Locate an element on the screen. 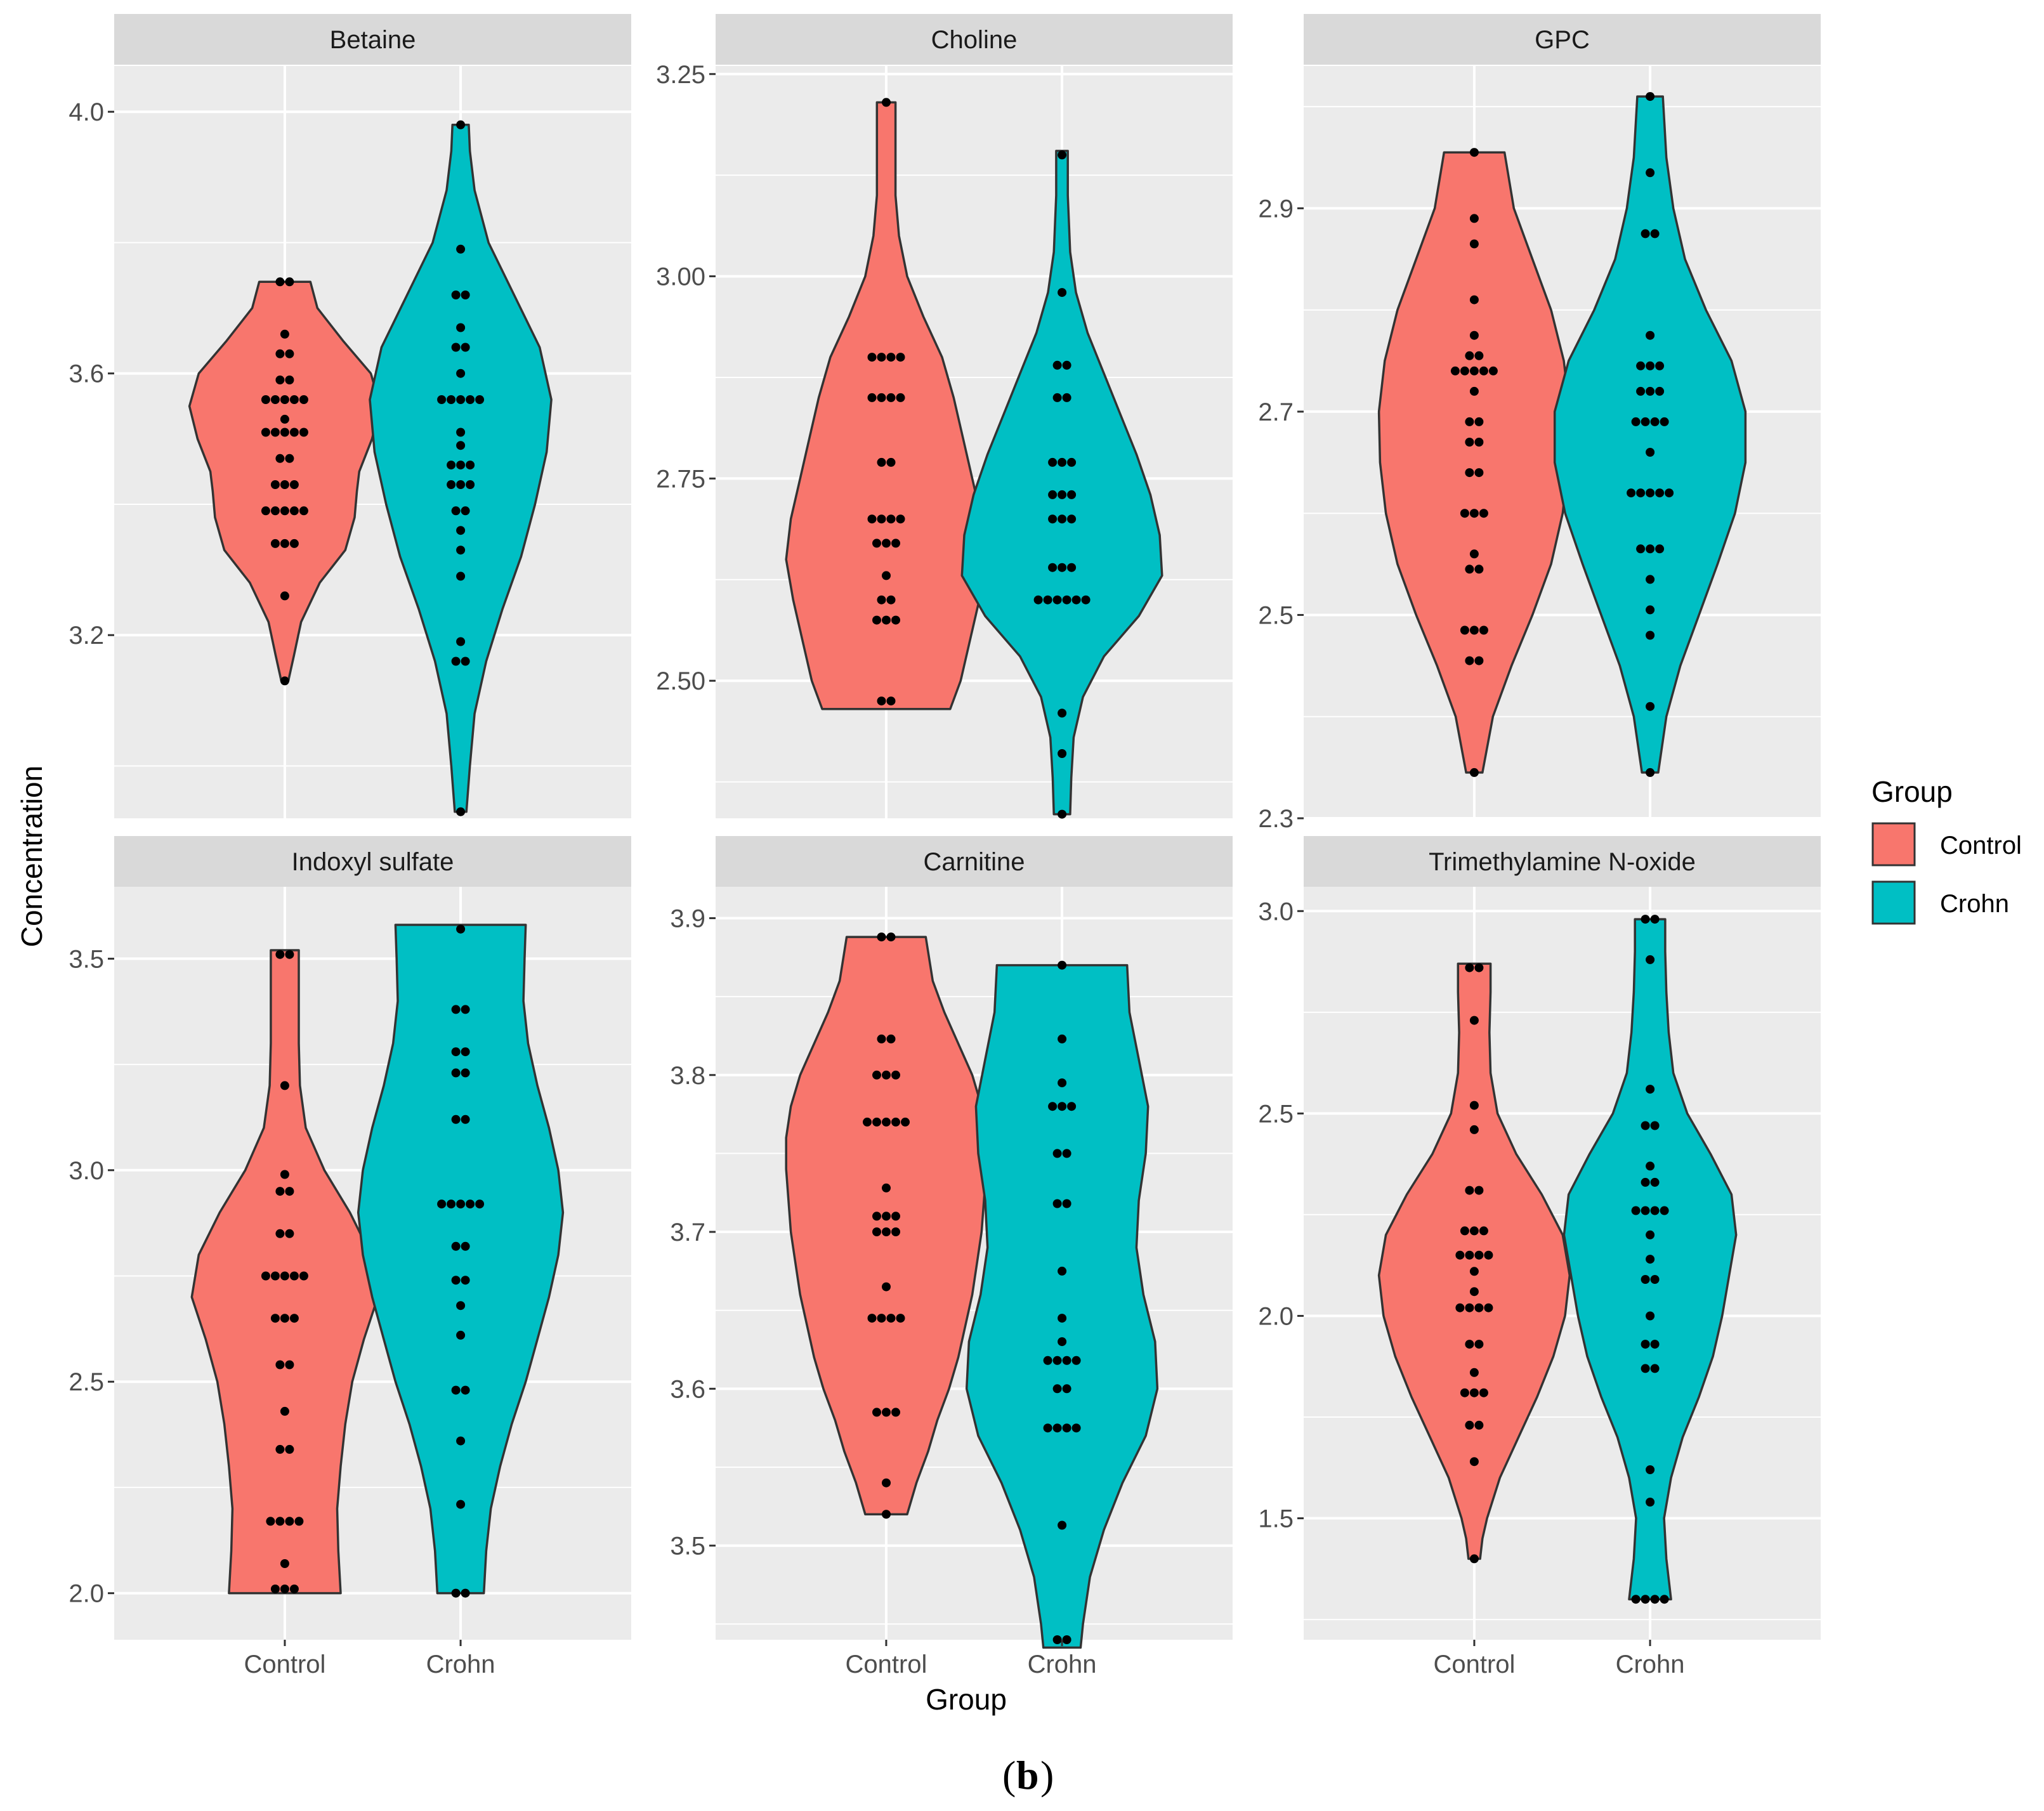 Image resolution: width=2044 pixels, height=1811 pixels. x-tick-label: Control is located at coordinates (284, 1664).